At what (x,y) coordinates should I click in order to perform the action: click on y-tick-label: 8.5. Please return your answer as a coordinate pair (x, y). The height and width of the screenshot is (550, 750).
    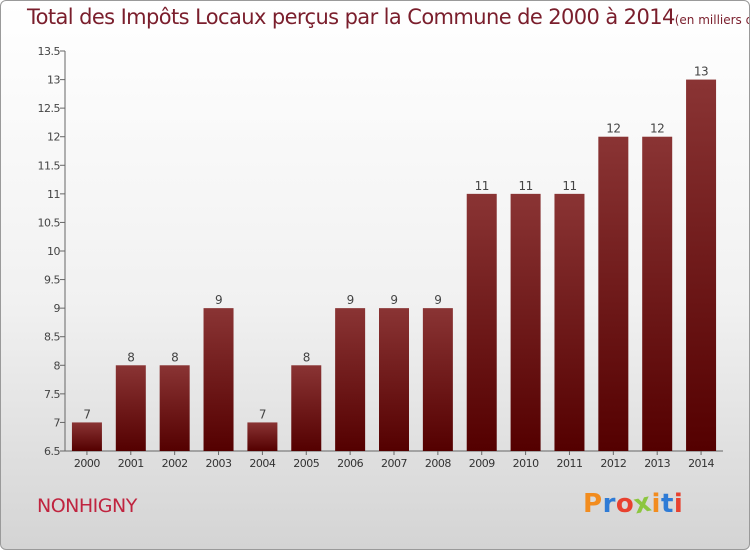
    Looking at the image, I should click on (52, 337).